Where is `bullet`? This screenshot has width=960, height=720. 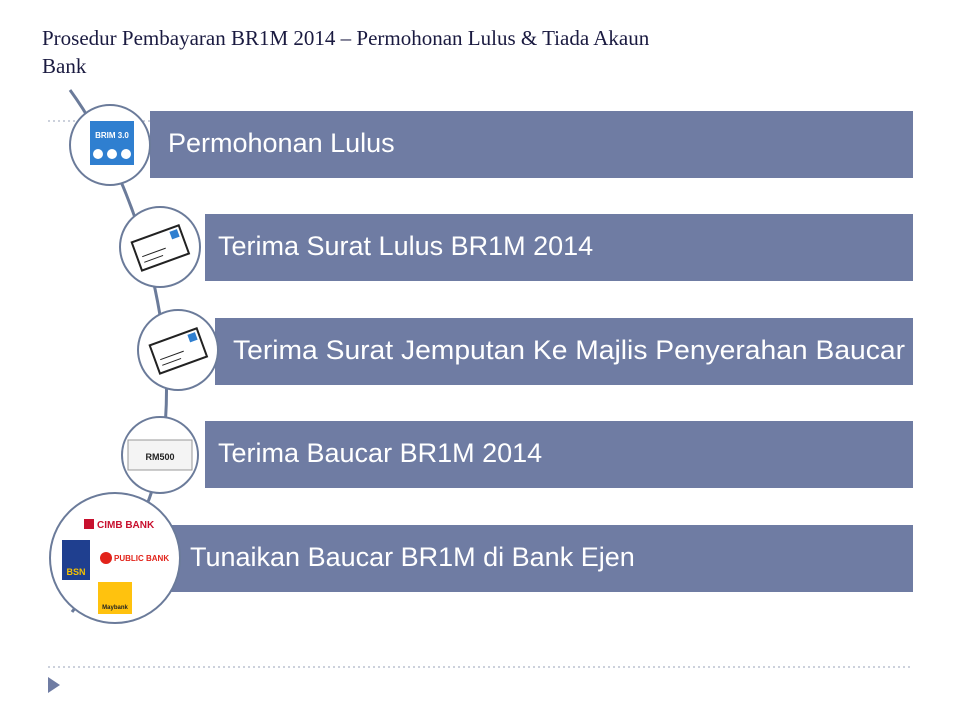 bullet is located at coordinates (54, 685).